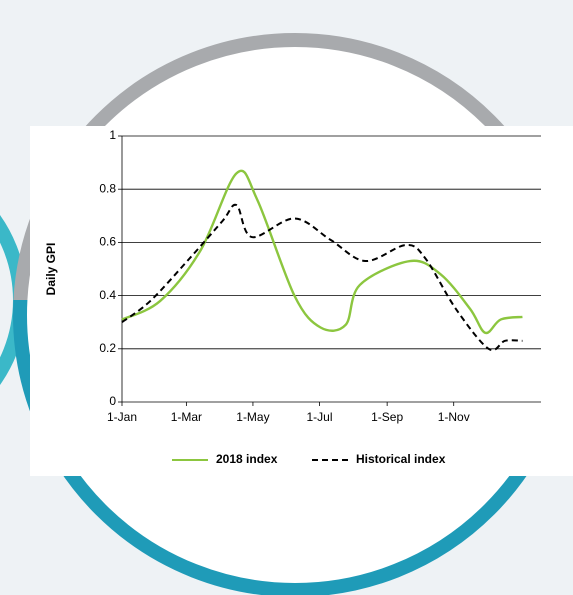 This screenshot has height=595, width=573. Describe the element at coordinates (107, 242) in the screenshot. I see `y-tick-label: 0.6` at that location.